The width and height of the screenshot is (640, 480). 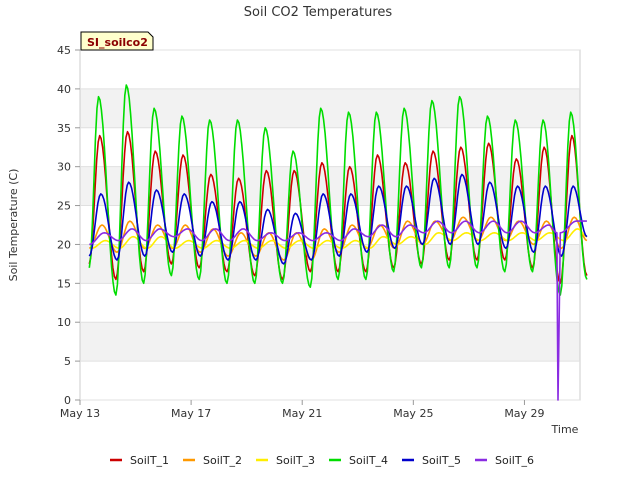 What do you see at coordinates (295, 460) in the screenshot?
I see `legend-label: SoilT_3` at bounding box center [295, 460].